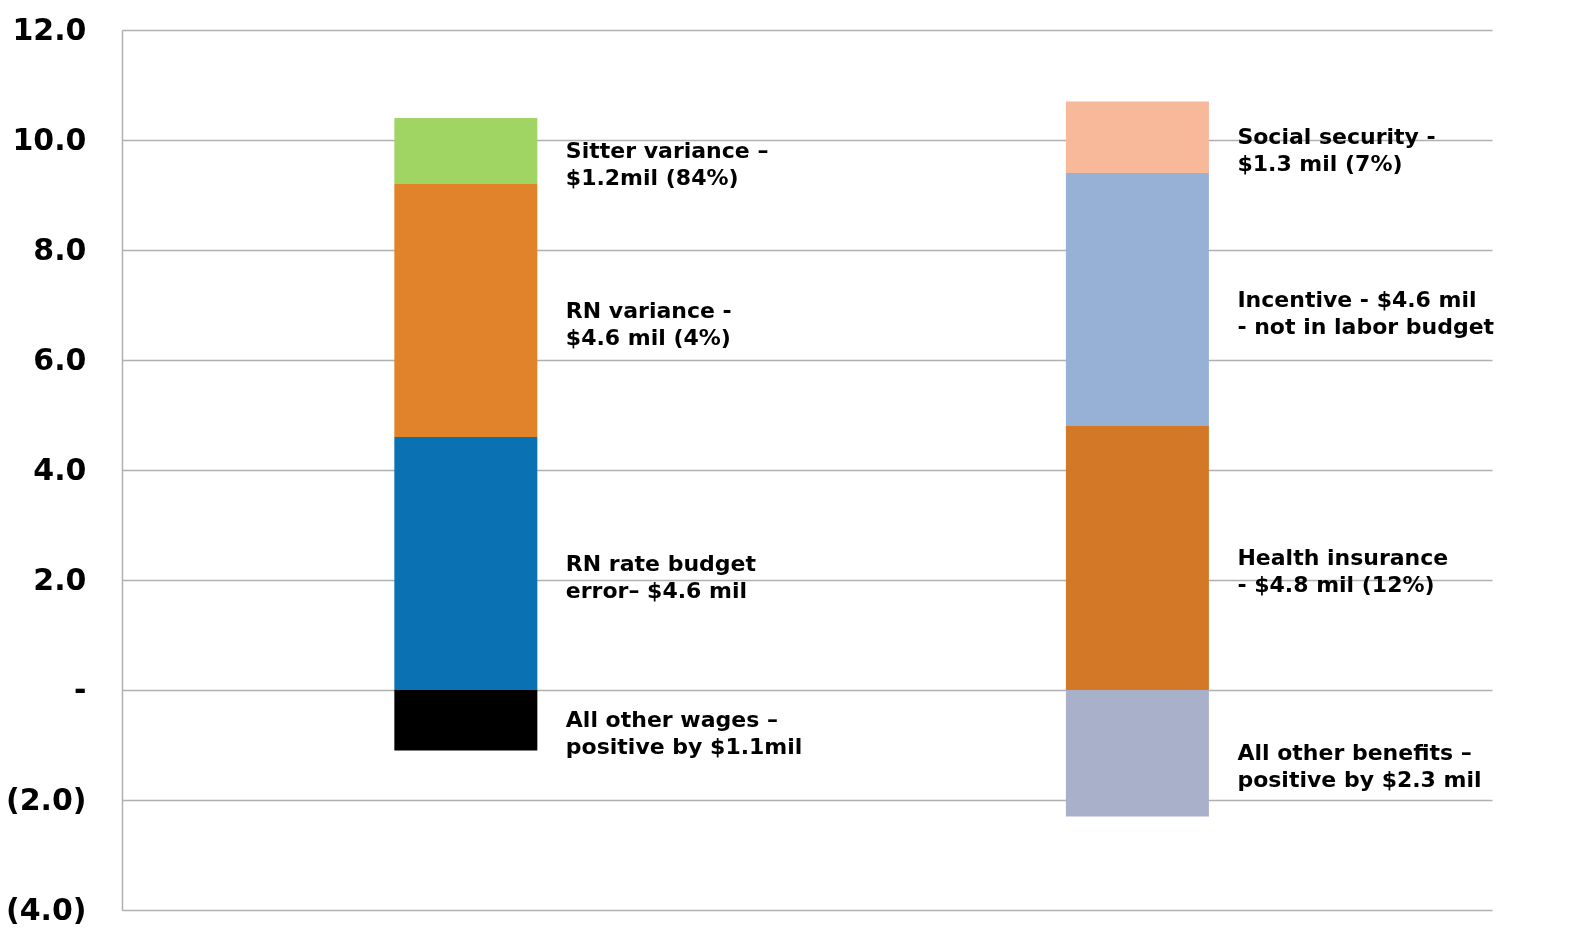 This screenshot has height=935, width=1572. I want to click on annotation: Incentive - $4.6 mil - not in labor budget, so click(1366, 312).